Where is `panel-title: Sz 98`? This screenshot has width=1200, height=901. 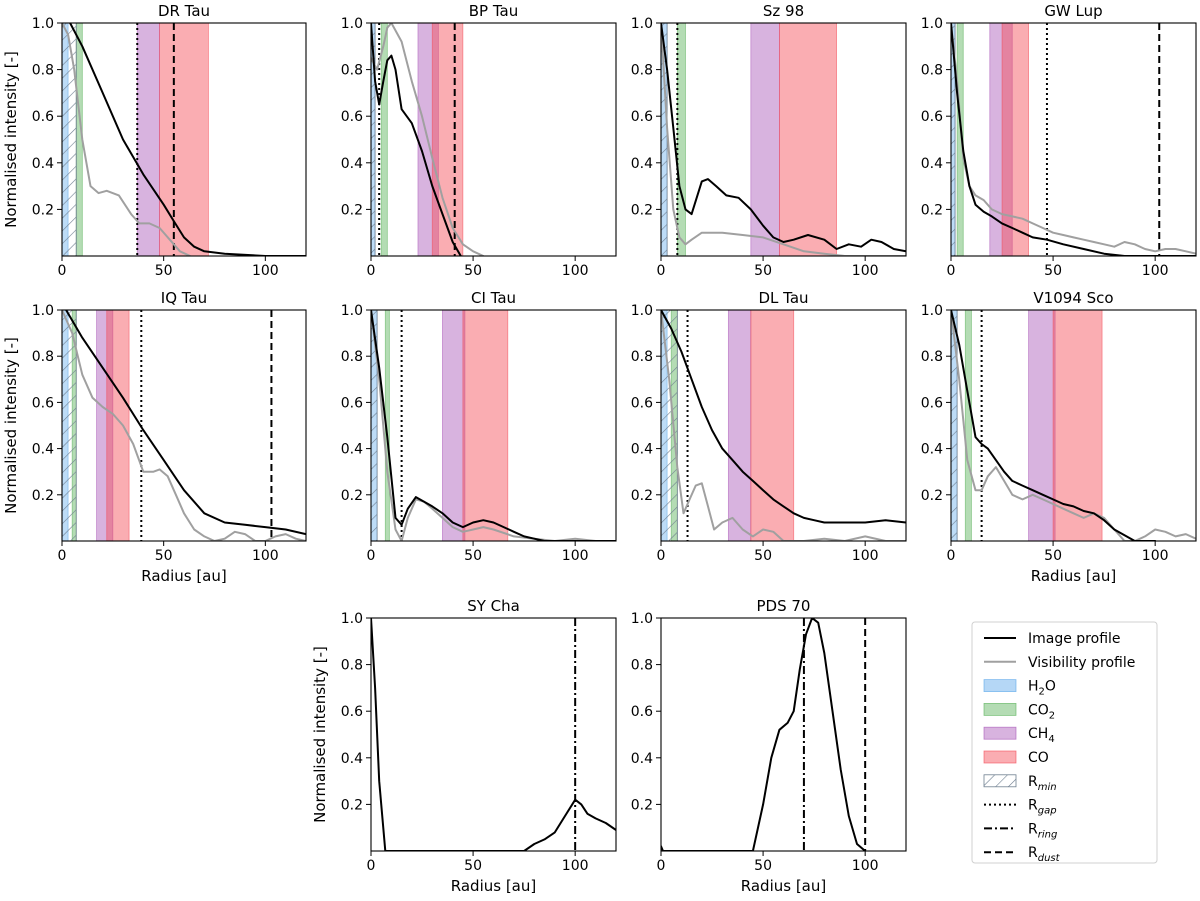
panel-title: Sz 98 is located at coordinates (783, 11).